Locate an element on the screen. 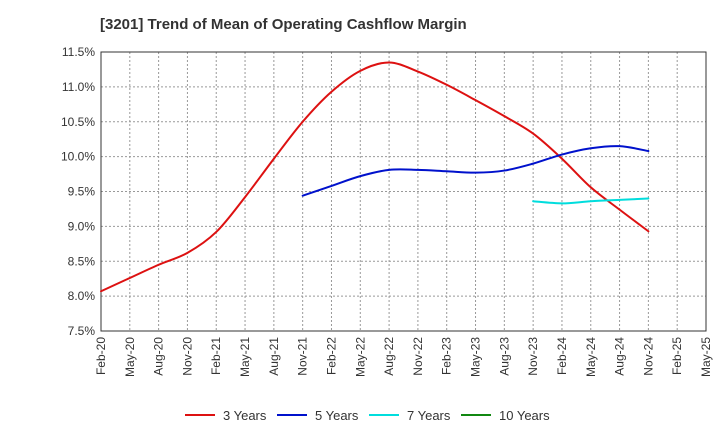 This screenshot has height=440, width=720. y-tick-label: 7.5% is located at coordinates (82, 331).